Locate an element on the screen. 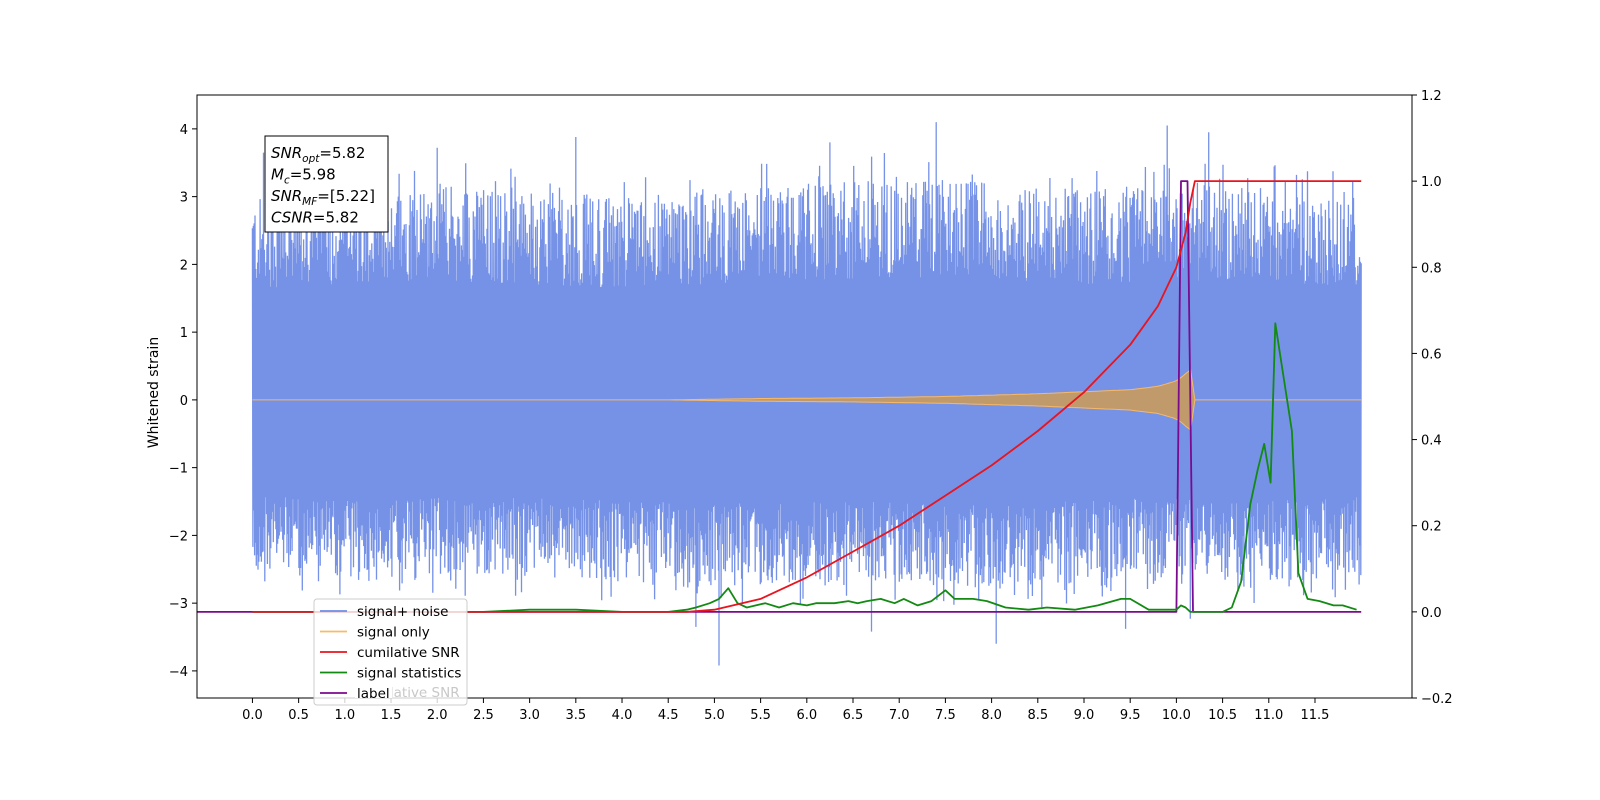 The width and height of the screenshot is (1600, 800). y2-tick-label: 0.4 is located at coordinates (1431, 441).